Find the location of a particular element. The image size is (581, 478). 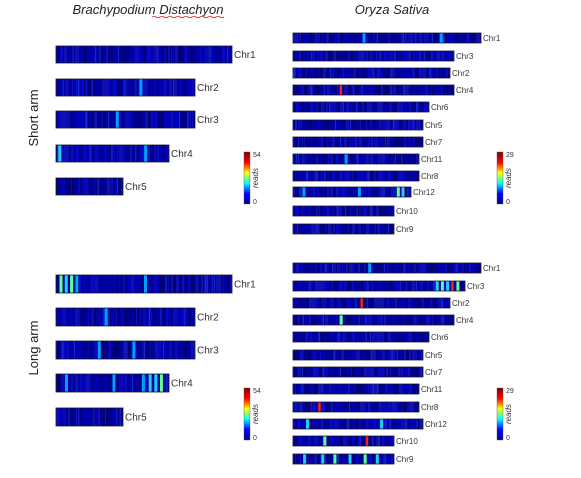

chromosome-bar-short-os-chr10: Chr10 is located at coordinates (355, 211).